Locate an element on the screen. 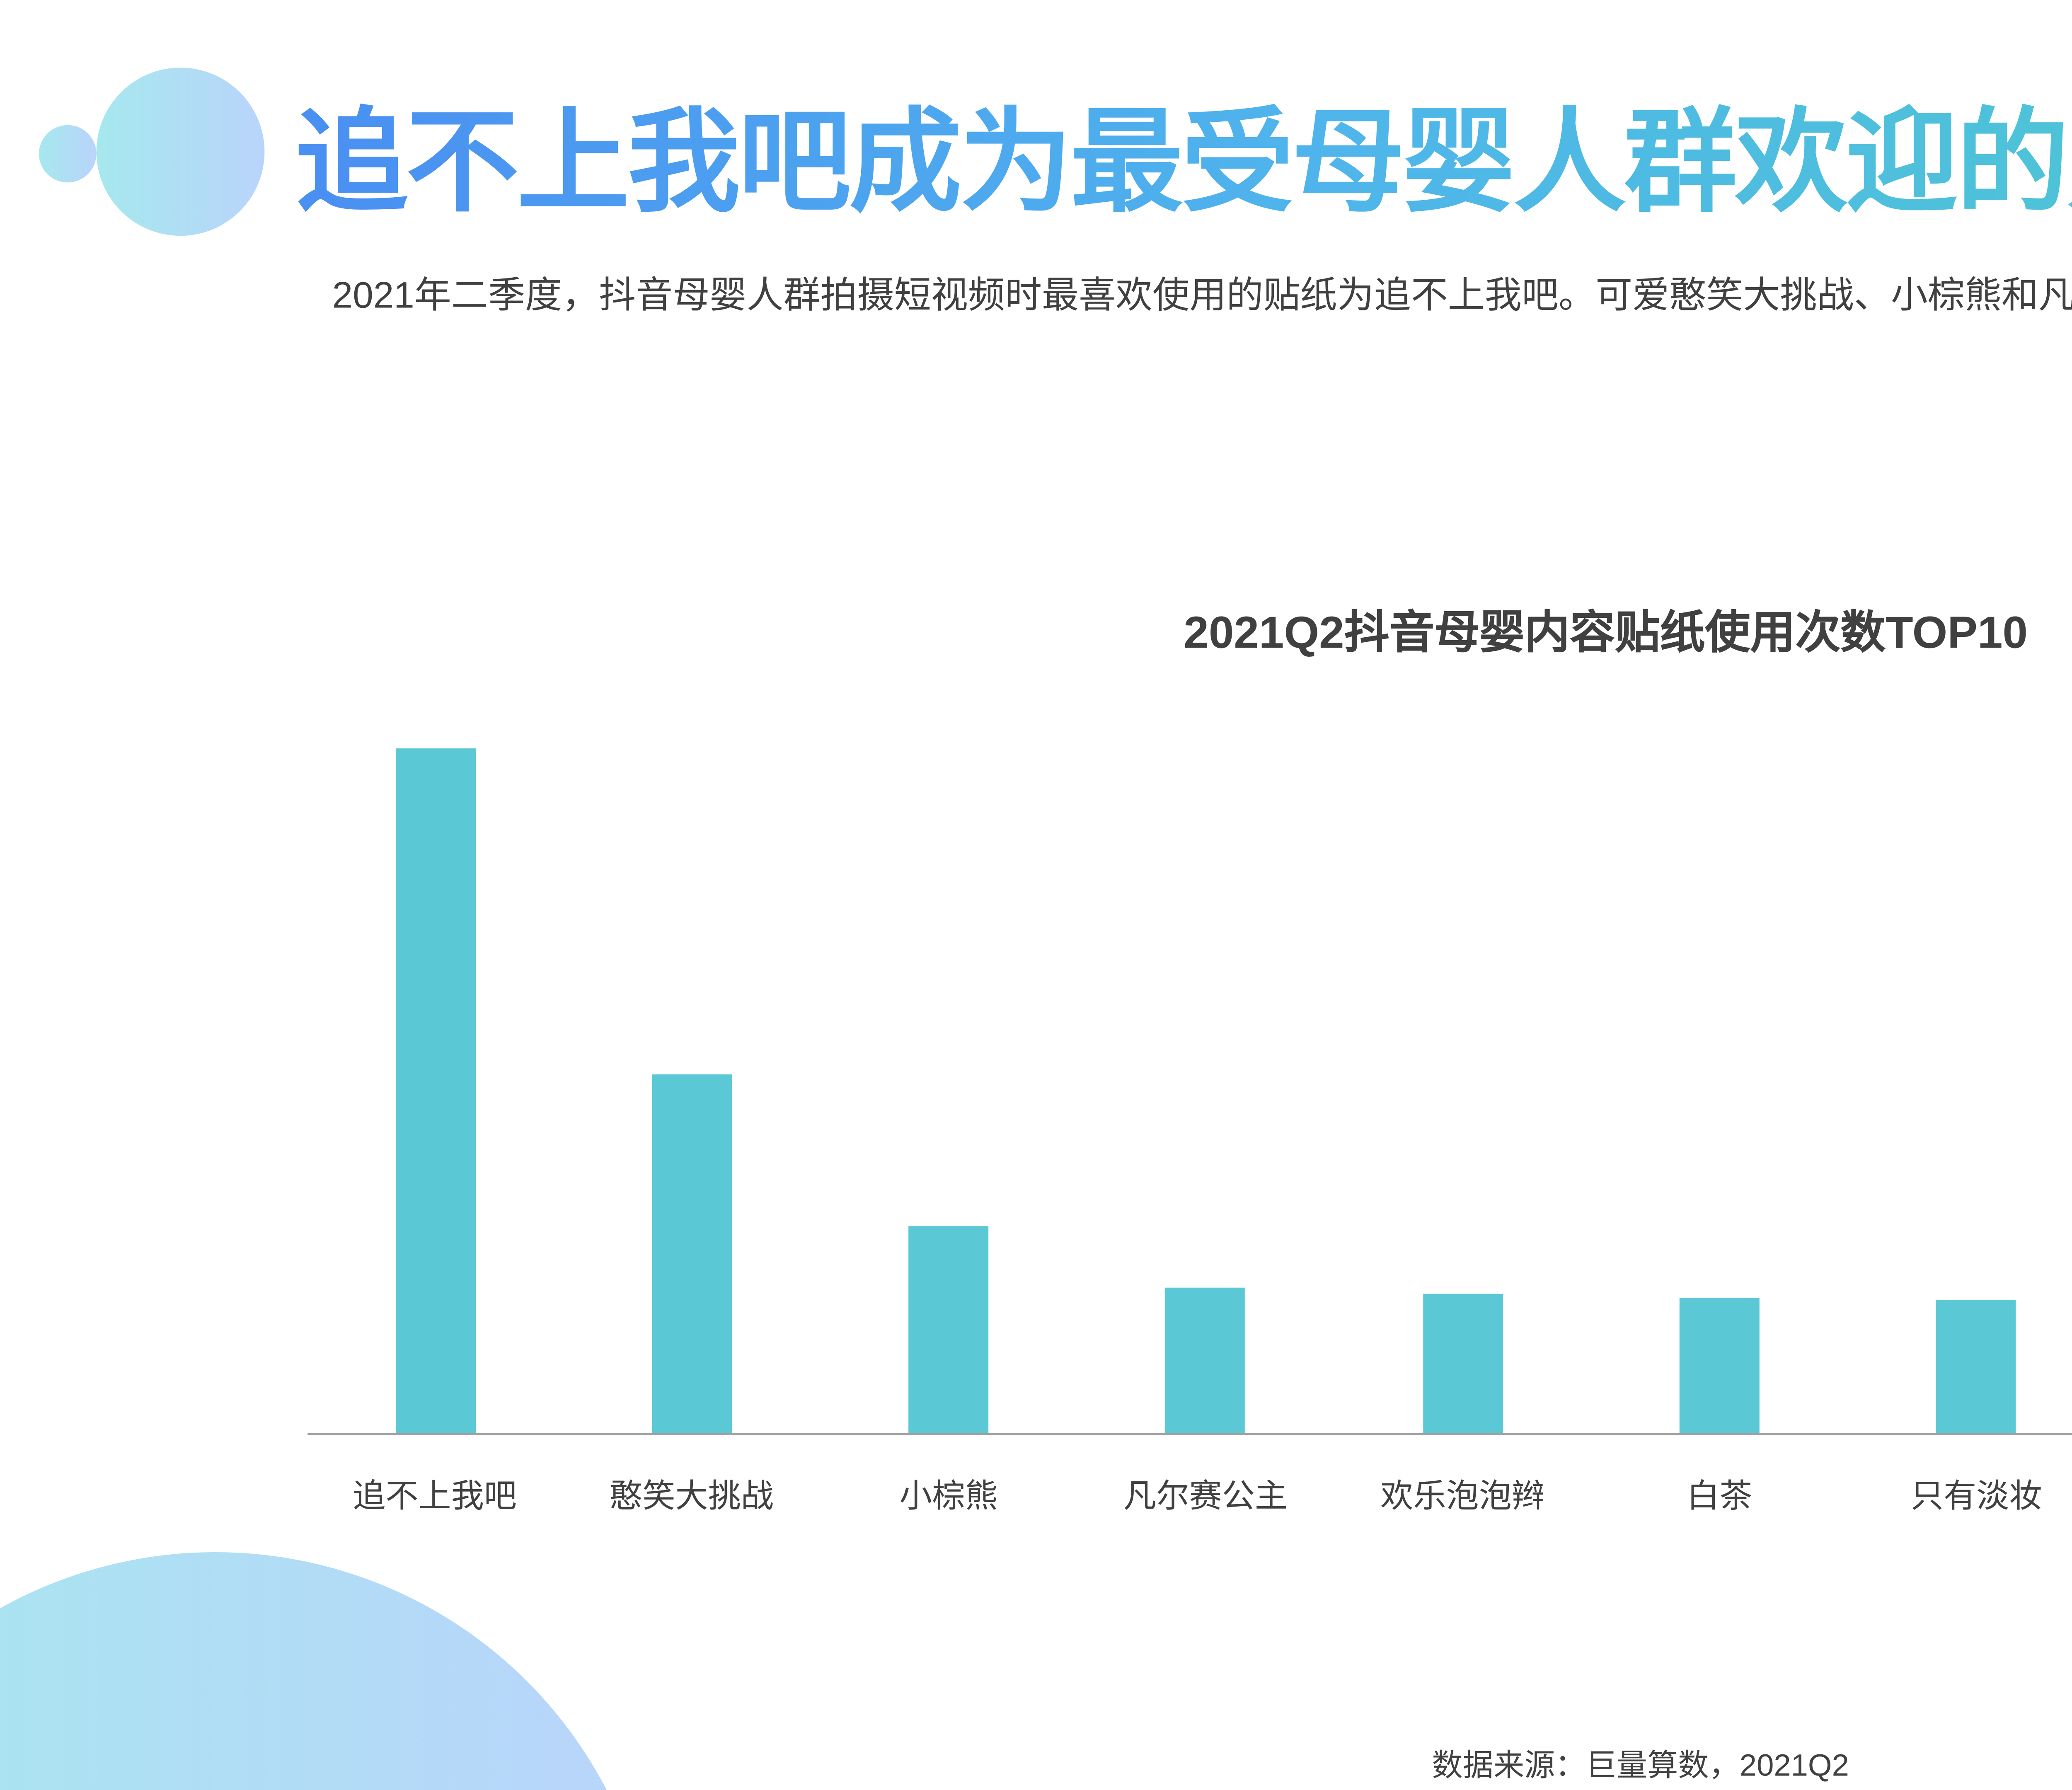 This screenshot has height=1790, width=2072. x-axis-label: 凡尔赛公主 is located at coordinates (1205, 1497).